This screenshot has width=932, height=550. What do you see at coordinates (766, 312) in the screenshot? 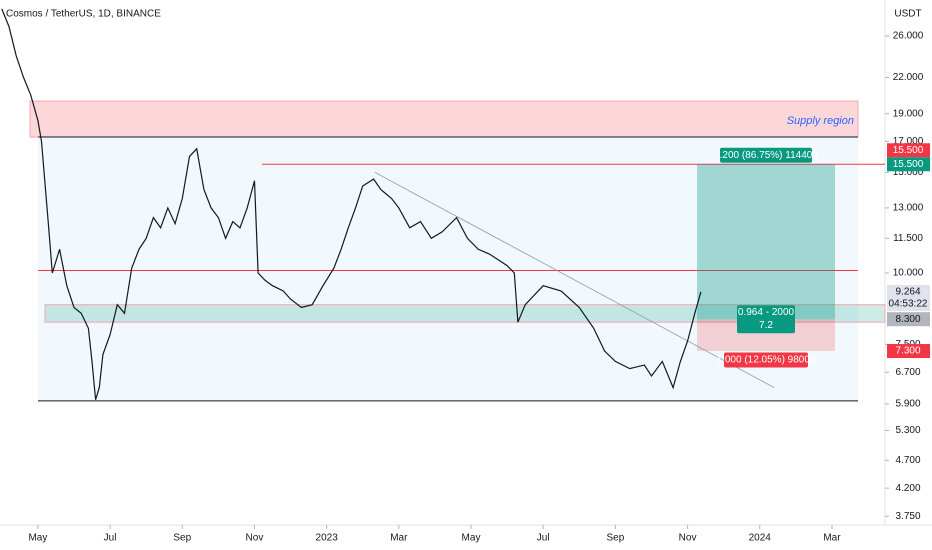
I see `entry-text: 0.964 - 2000` at bounding box center [766, 312].